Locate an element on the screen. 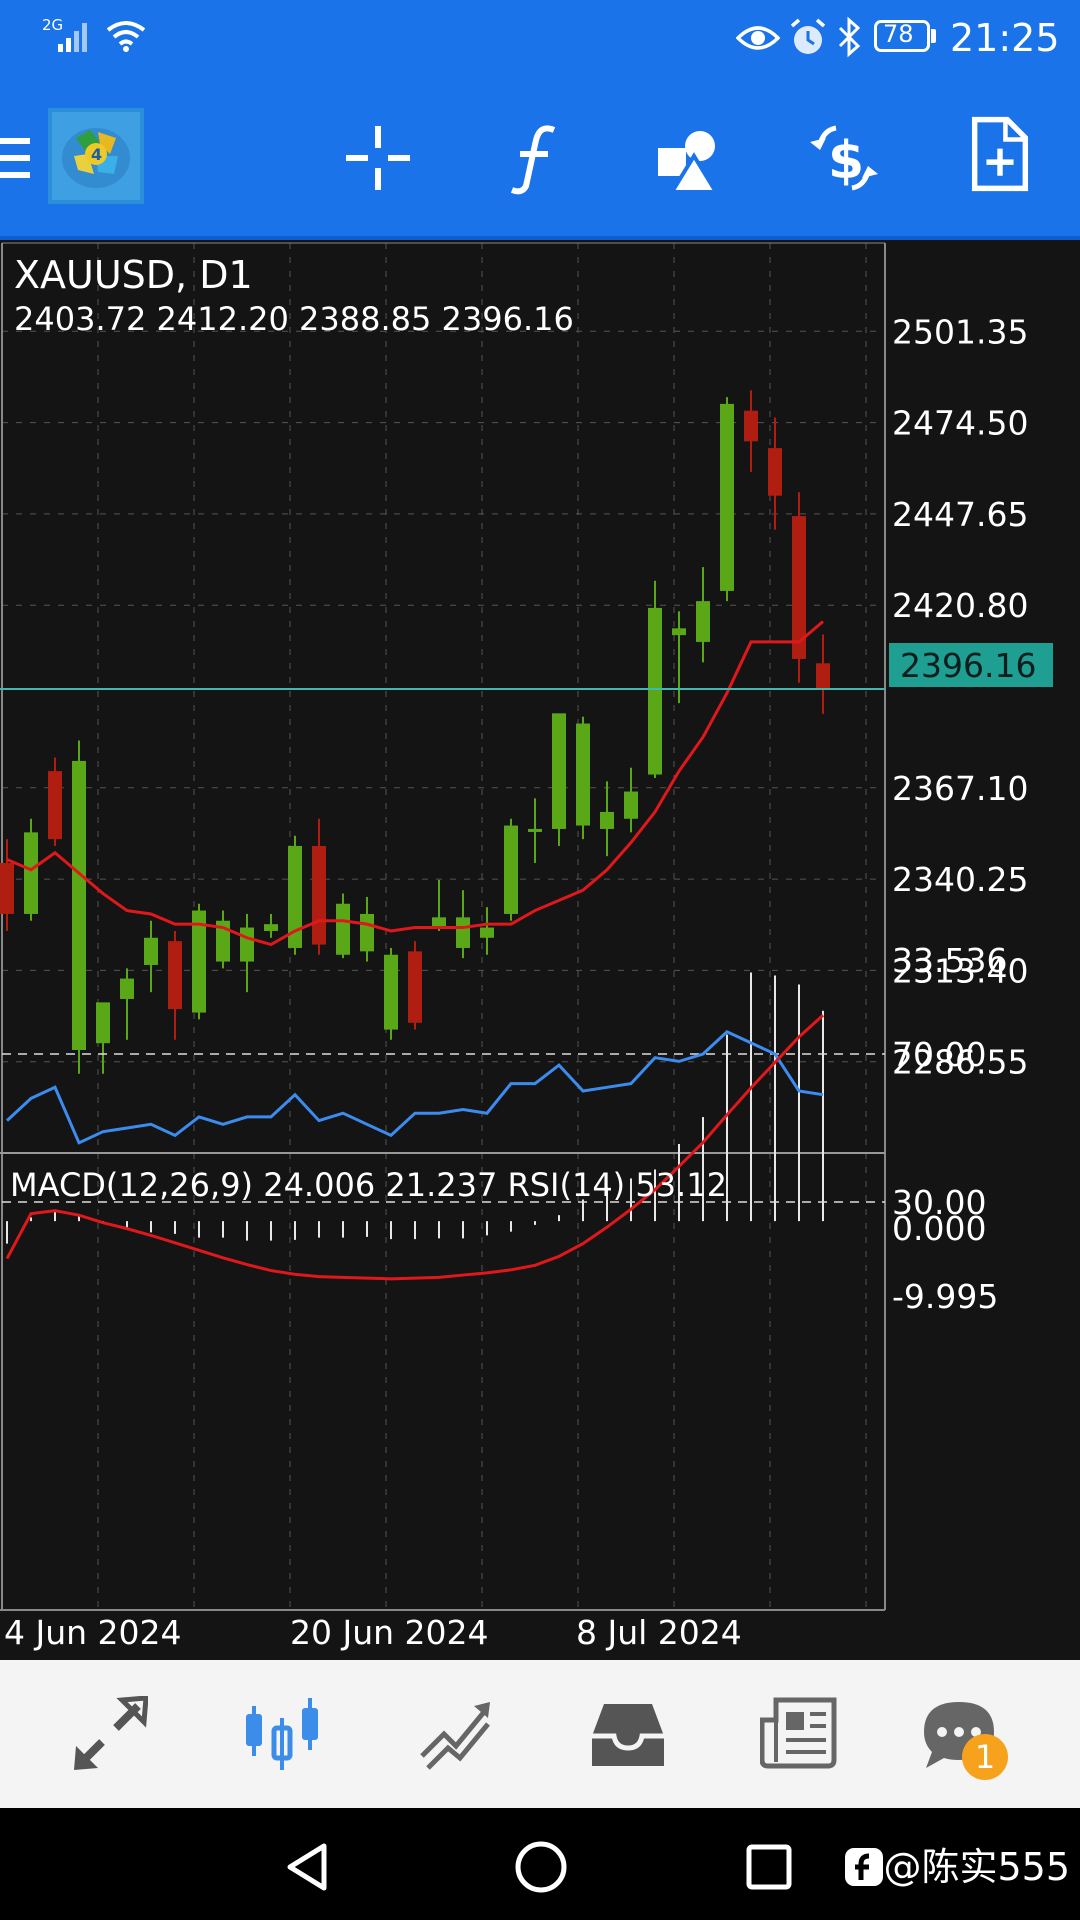 Image resolution: width=1080 pixels, height=1920 pixels. network-label: 2G is located at coordinates (53, 25).